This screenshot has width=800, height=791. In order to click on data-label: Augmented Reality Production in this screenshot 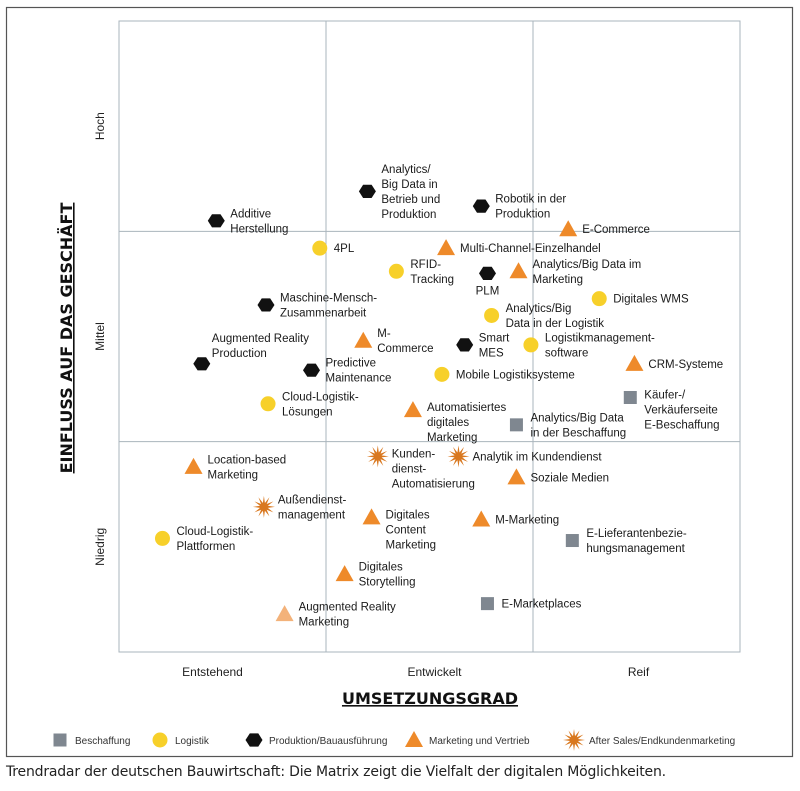, I will do `click(260, 346)`.